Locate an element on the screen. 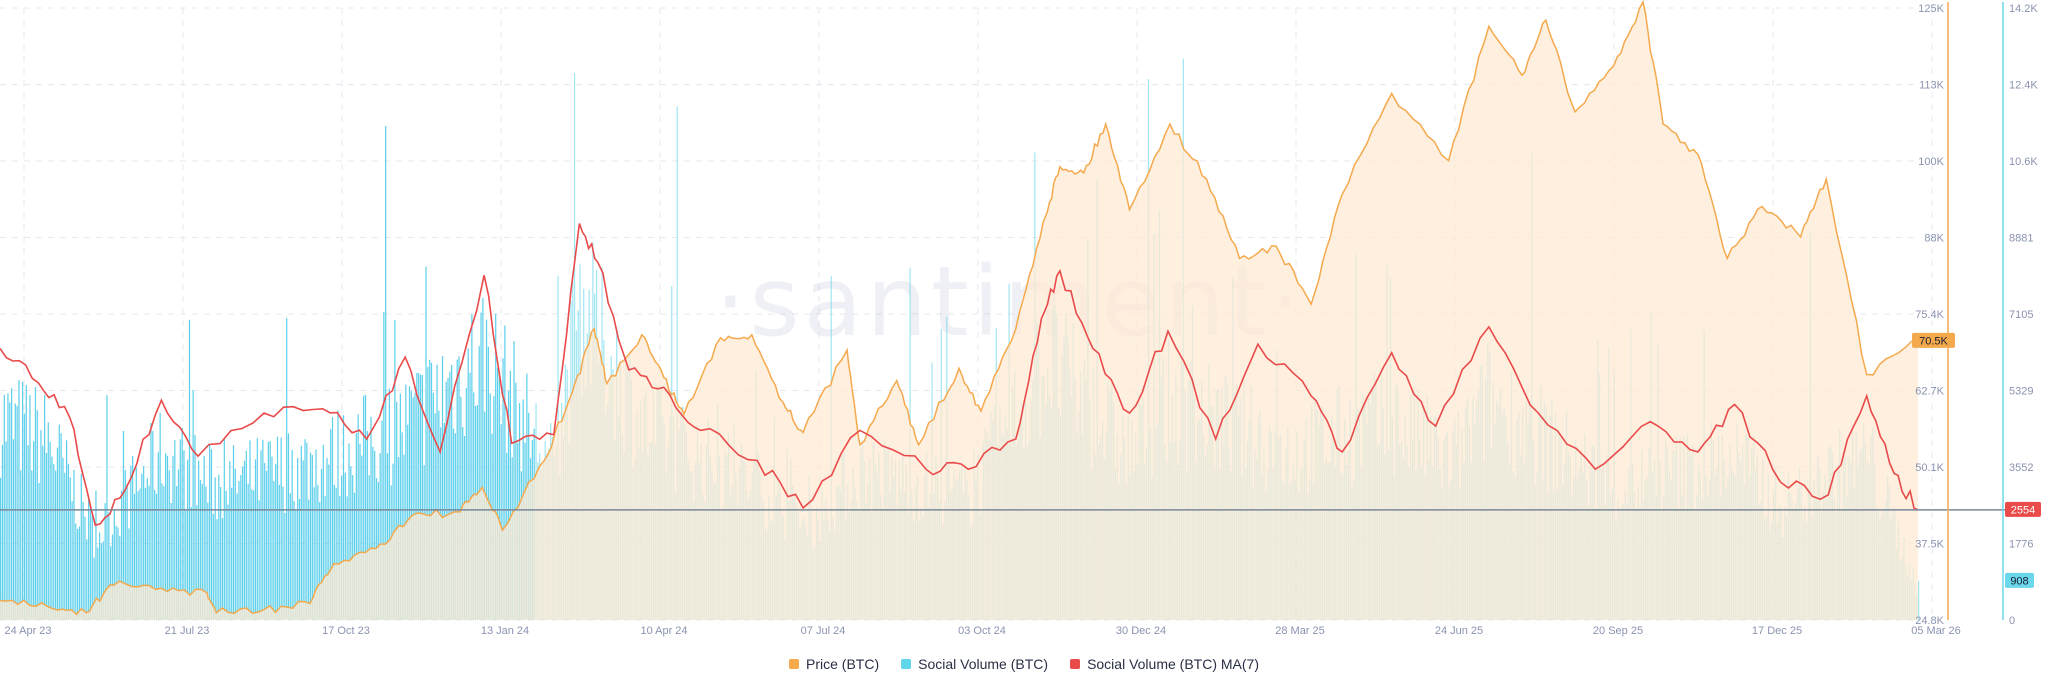 The image size is (2048, 698). legend-swatch-price is located at coordinates (794, 664).